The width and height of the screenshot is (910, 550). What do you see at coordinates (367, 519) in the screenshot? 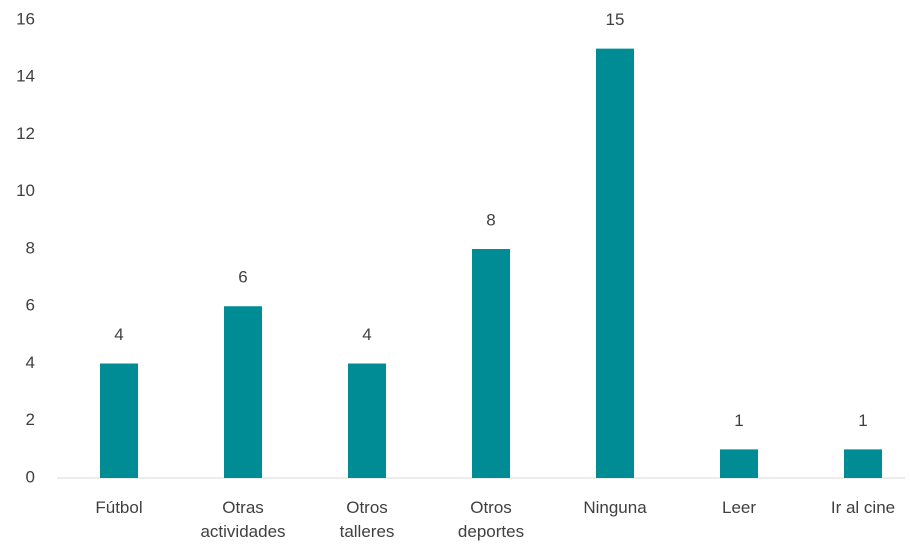
I see `x-tick-label: Otros talleres` at bounding box center [367, 519].